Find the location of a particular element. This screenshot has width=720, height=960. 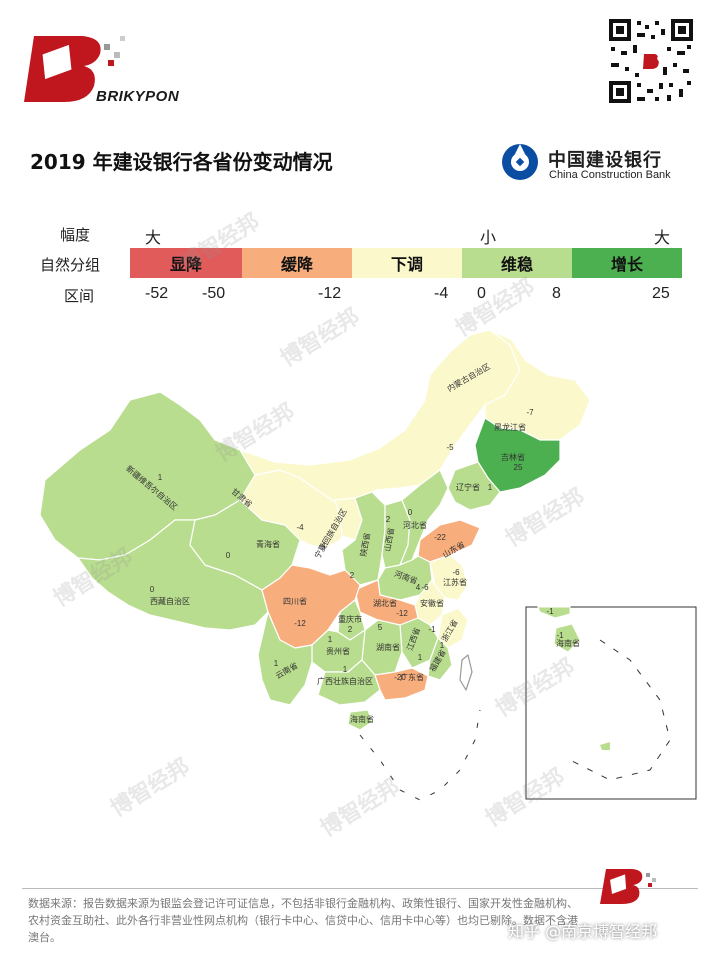

bank-name-en: China Construction Bank is located at coordinates (610, 175).